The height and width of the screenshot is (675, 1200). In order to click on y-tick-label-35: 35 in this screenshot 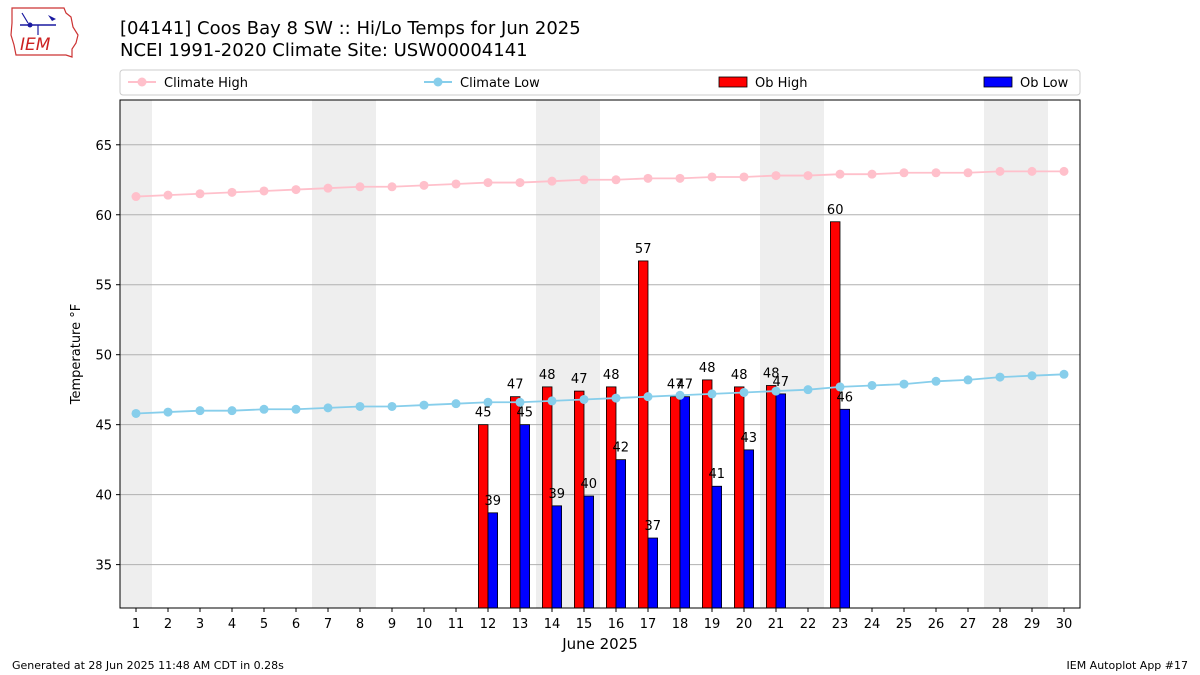, I will do `click(103, 566)`.